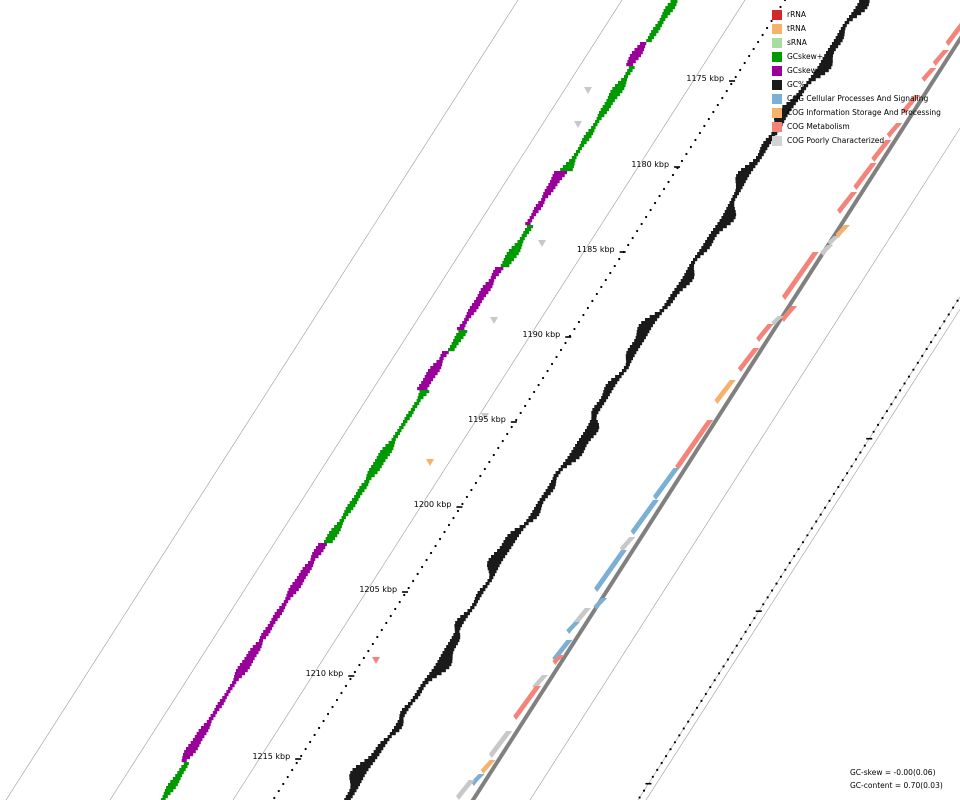 Image resolution: width=960 pixels, height=800 pixels. I want to click on legend-label-gcskew-negative: GCskew-, so click(803, 70).